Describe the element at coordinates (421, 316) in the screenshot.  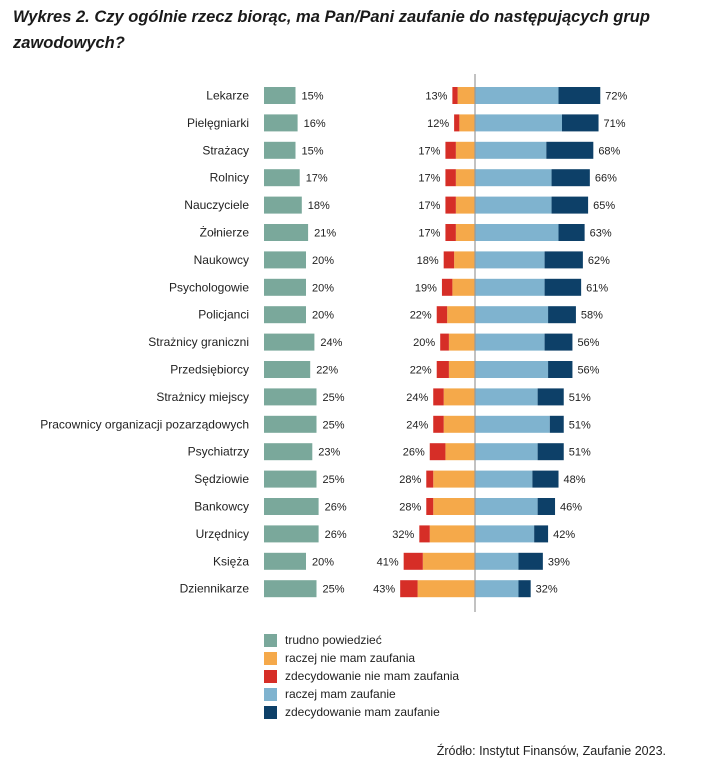
I see `label-distrust-total: 22%` at that location.